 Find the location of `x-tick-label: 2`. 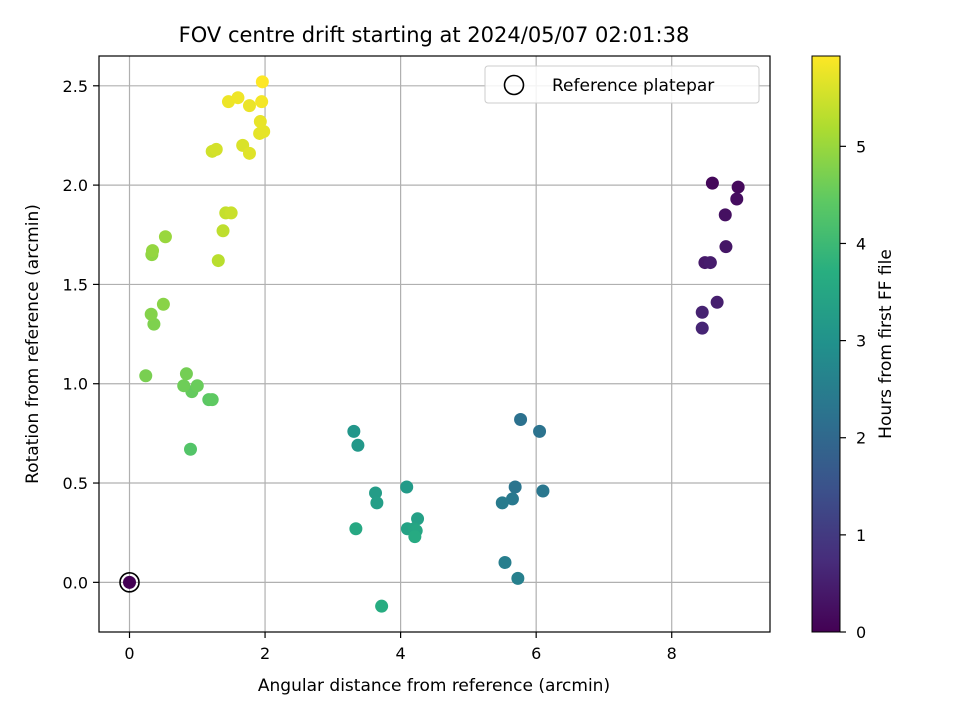

x-tick-label: 2 is located at coordinates (265, 653).